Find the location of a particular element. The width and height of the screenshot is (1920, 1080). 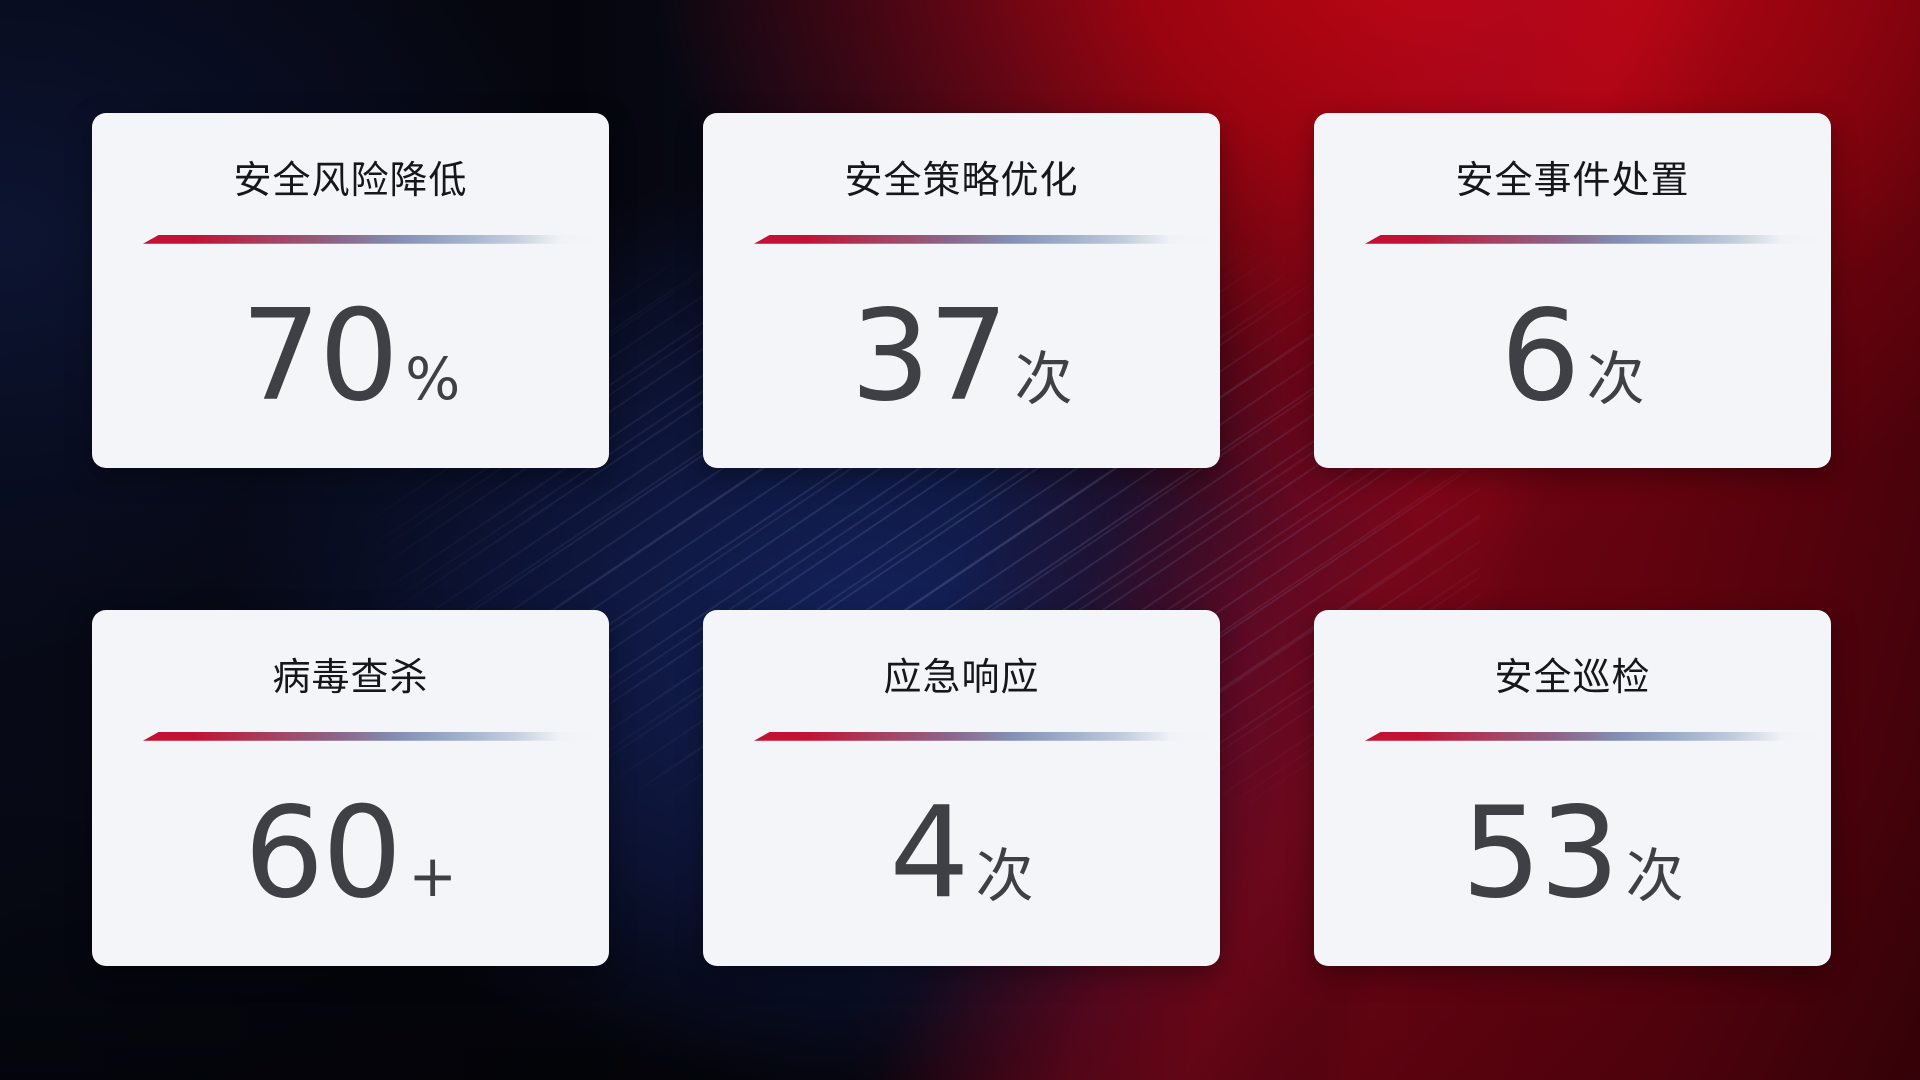

stat-card-virus-scan: 病毒查杀 60 + is located at coordinates (350, 788).